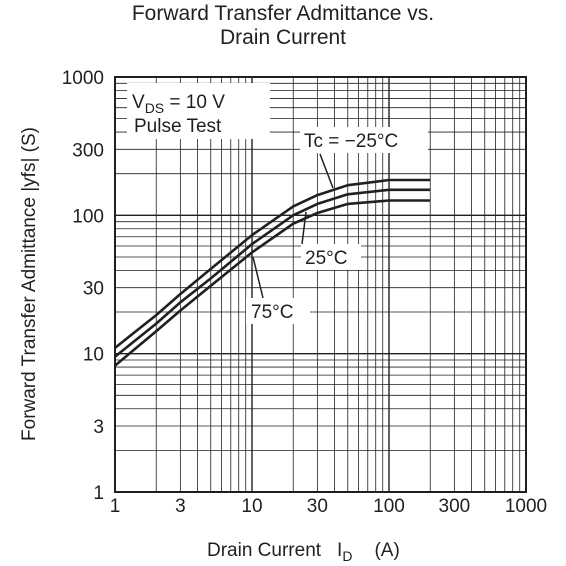 The width and height of the screenshot is (566, 566). I want to click on series-label-25c: 25°C, so click(326, 258).